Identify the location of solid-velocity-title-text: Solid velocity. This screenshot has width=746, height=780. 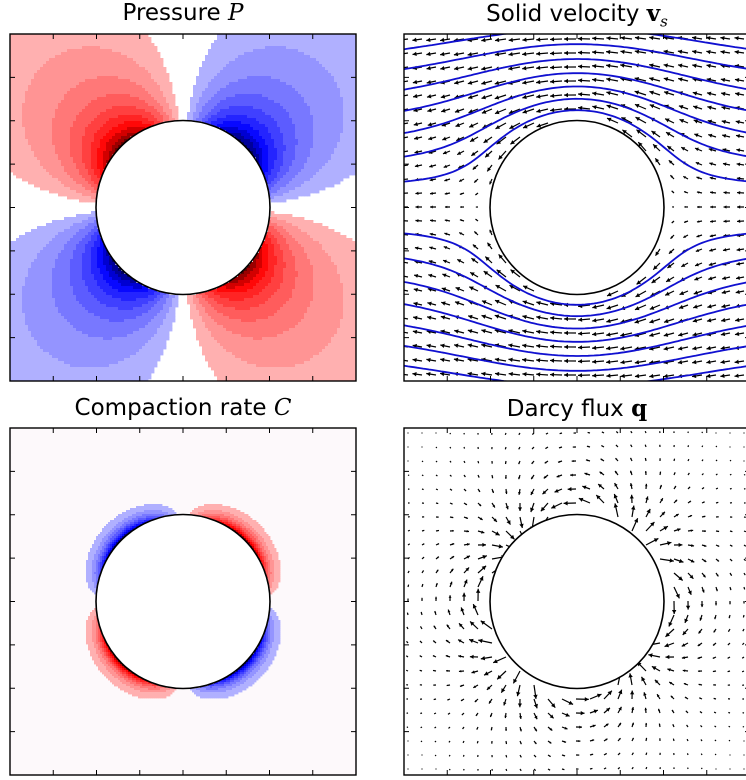
(566, 14).